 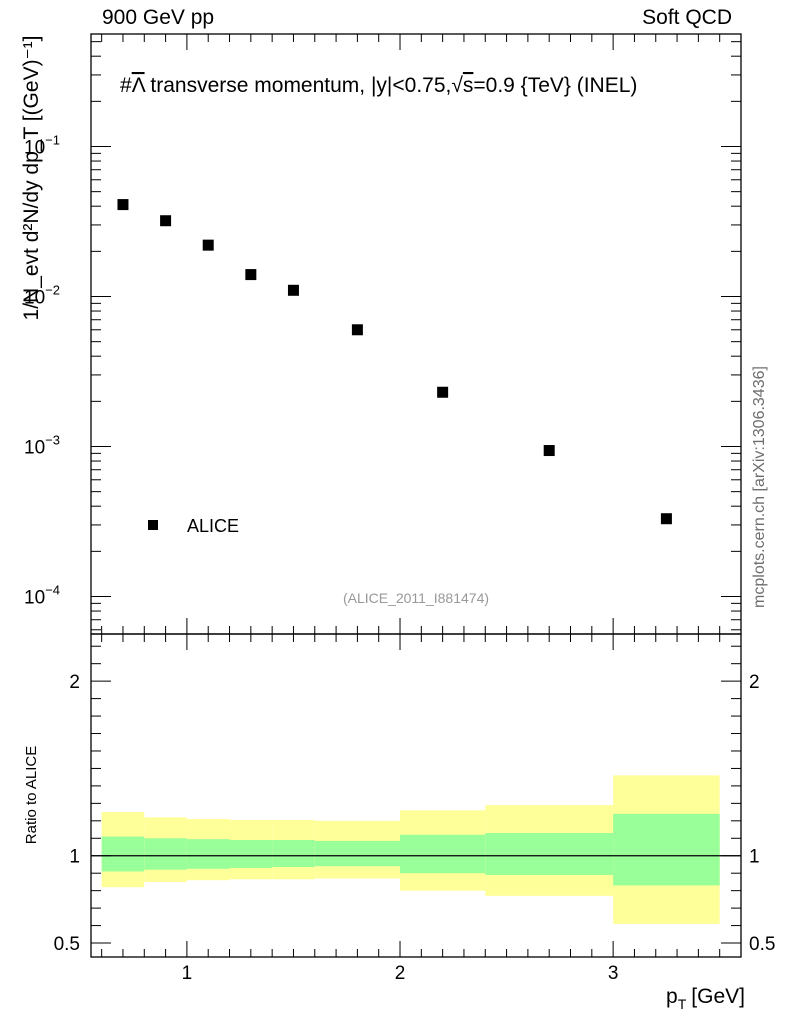 What do you see at coordinates (42, 146) in the screenshot?
I see `y-tick-label: 10⁻¹` at bounding box center [42, 146].